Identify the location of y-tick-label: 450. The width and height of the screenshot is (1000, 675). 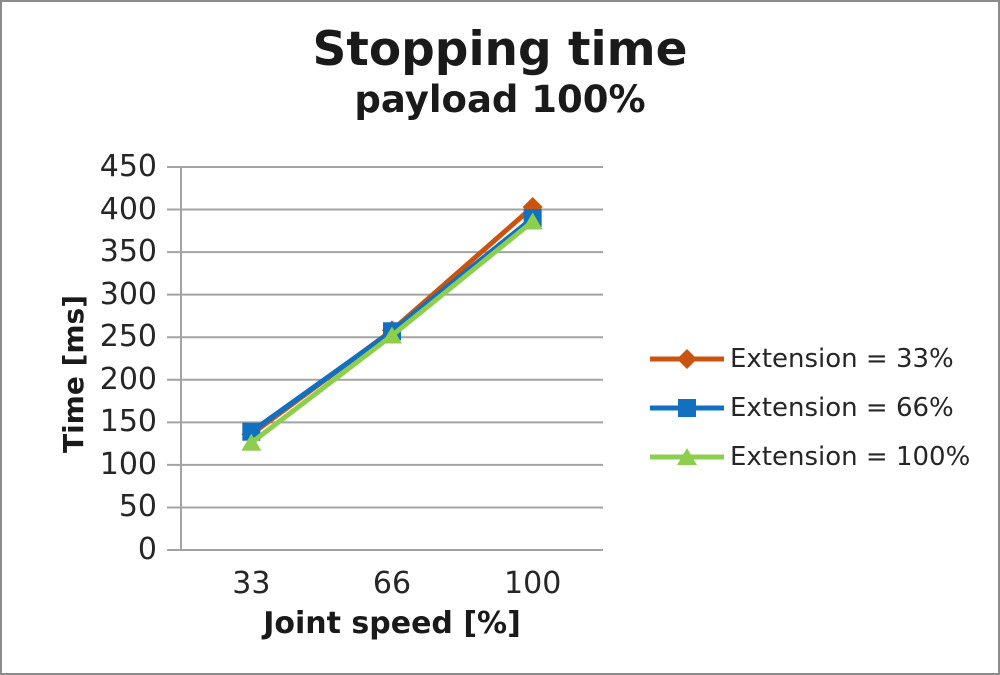
(128, 166).